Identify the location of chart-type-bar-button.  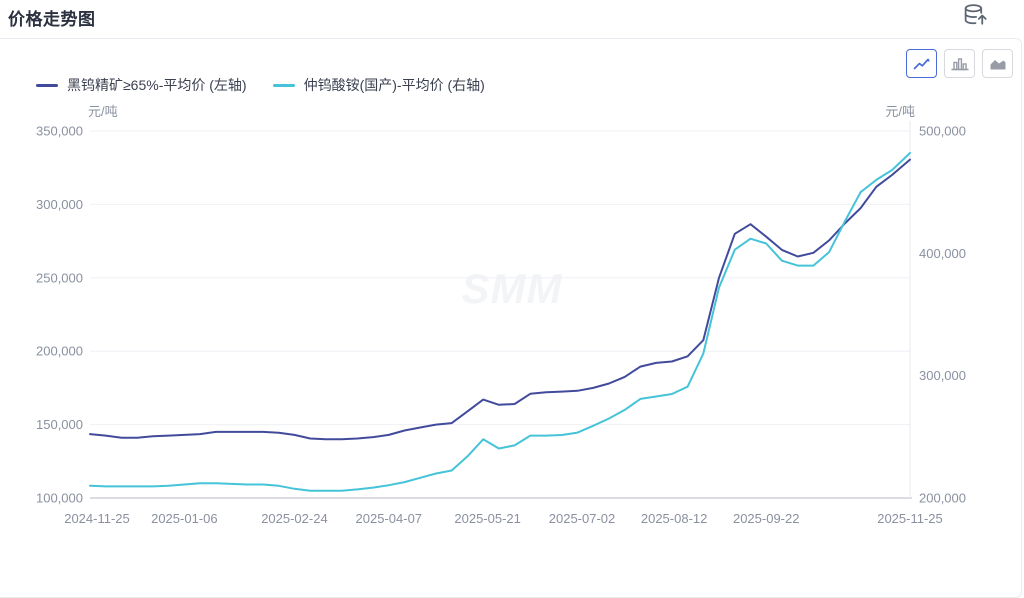
(959, 63).